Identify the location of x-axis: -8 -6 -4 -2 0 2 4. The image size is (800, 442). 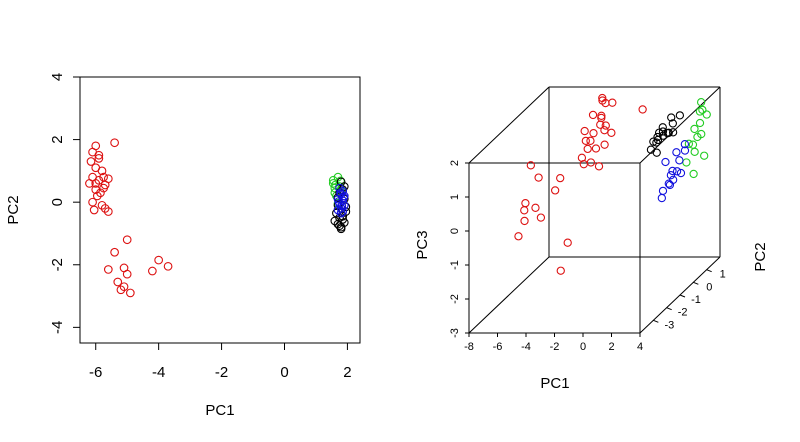
(553, 343).